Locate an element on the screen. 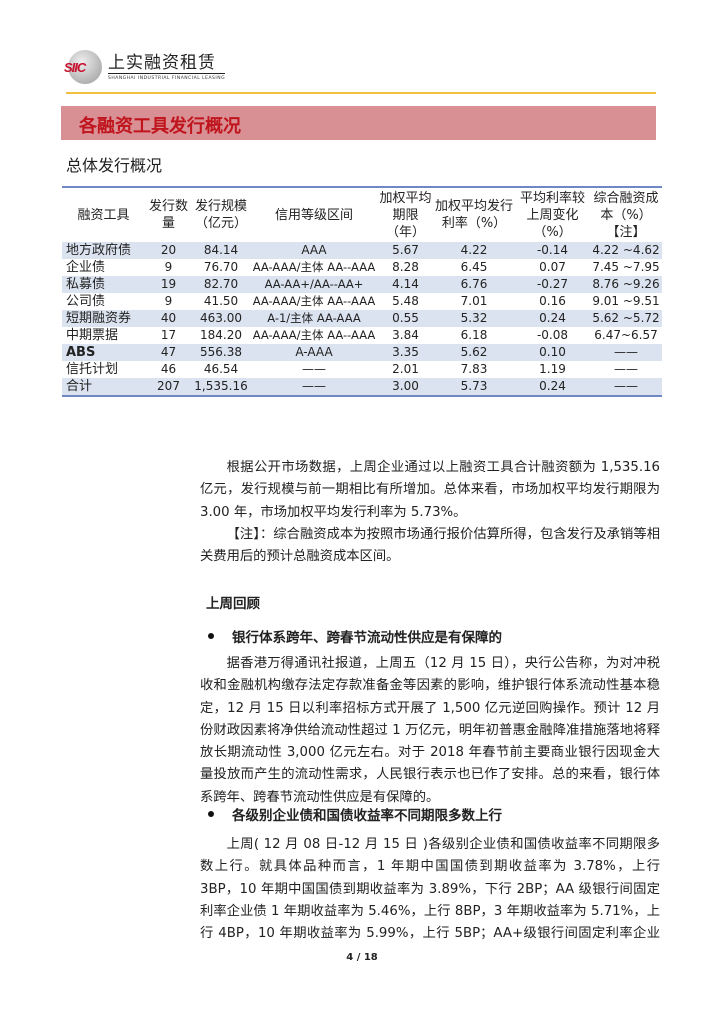  review-heading: 上周回顾 is located at coordinates (233, 604).